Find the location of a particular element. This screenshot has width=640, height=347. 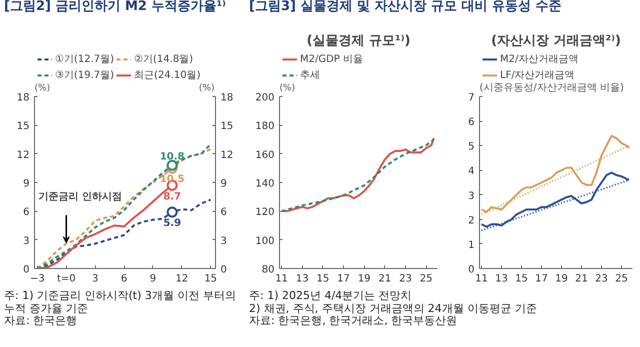

data-label: 10.8 is located at coordinates (172, 156).